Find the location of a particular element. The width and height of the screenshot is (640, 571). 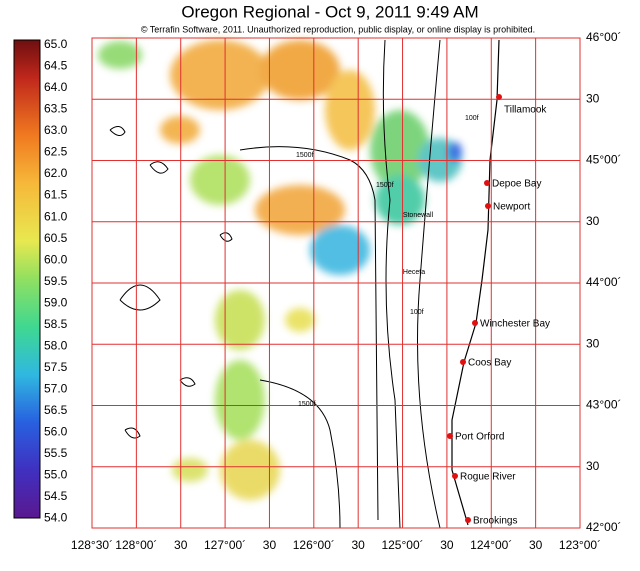

place-label: Depoe Bay is located at coordinates (516, 184).